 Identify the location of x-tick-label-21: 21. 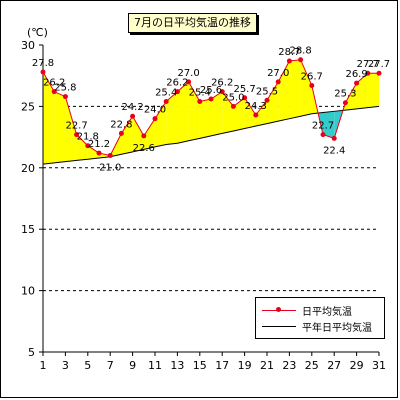
(267, 365).